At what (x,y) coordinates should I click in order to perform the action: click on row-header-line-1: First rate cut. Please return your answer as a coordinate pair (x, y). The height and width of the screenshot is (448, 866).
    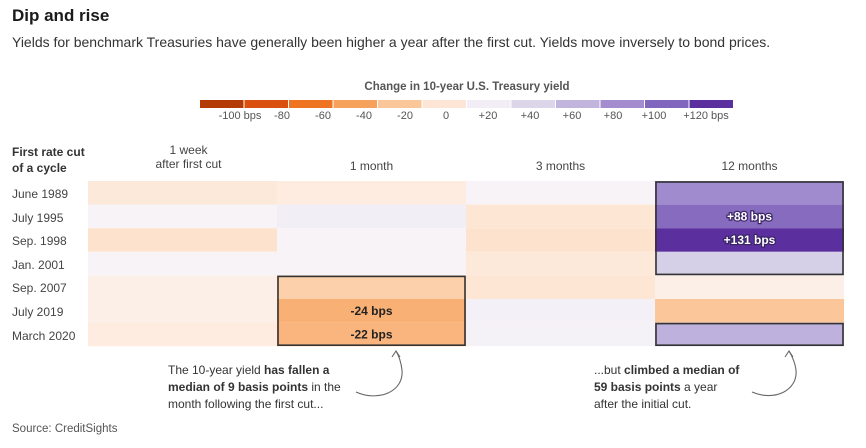
    Looking at the image, I should click on (48, 152).